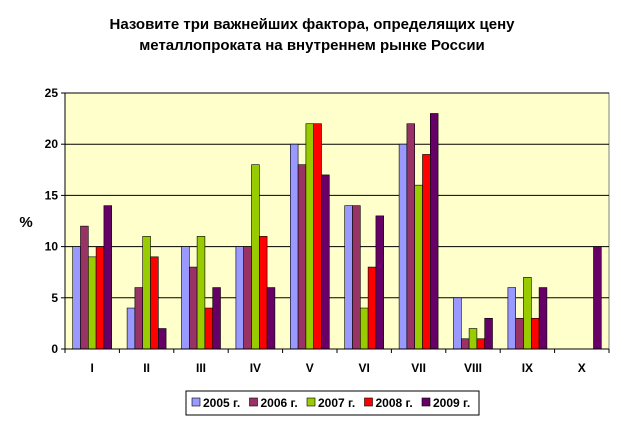  Describe the element at coordinates (52, 144) in the screenshot. I see `y-tick-label: 20` at that location.